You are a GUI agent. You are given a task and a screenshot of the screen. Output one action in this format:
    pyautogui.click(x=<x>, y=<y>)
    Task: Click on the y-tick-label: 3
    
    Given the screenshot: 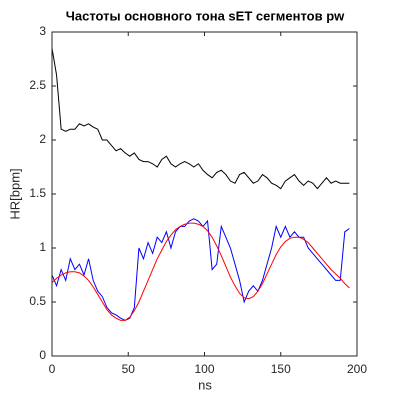 What is the action you would take?
    pyautogui.click(x=42, y=31)
    